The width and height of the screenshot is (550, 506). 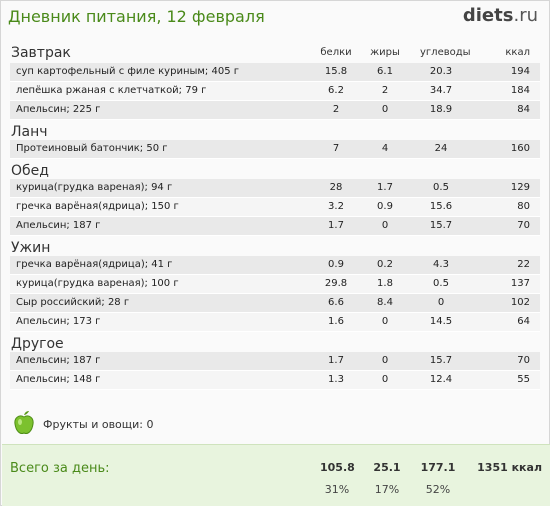 What do you see at coordinates (336, 71) in the screenshot?
I see `food-protein: 15.8` at bounding box center [336, 71].